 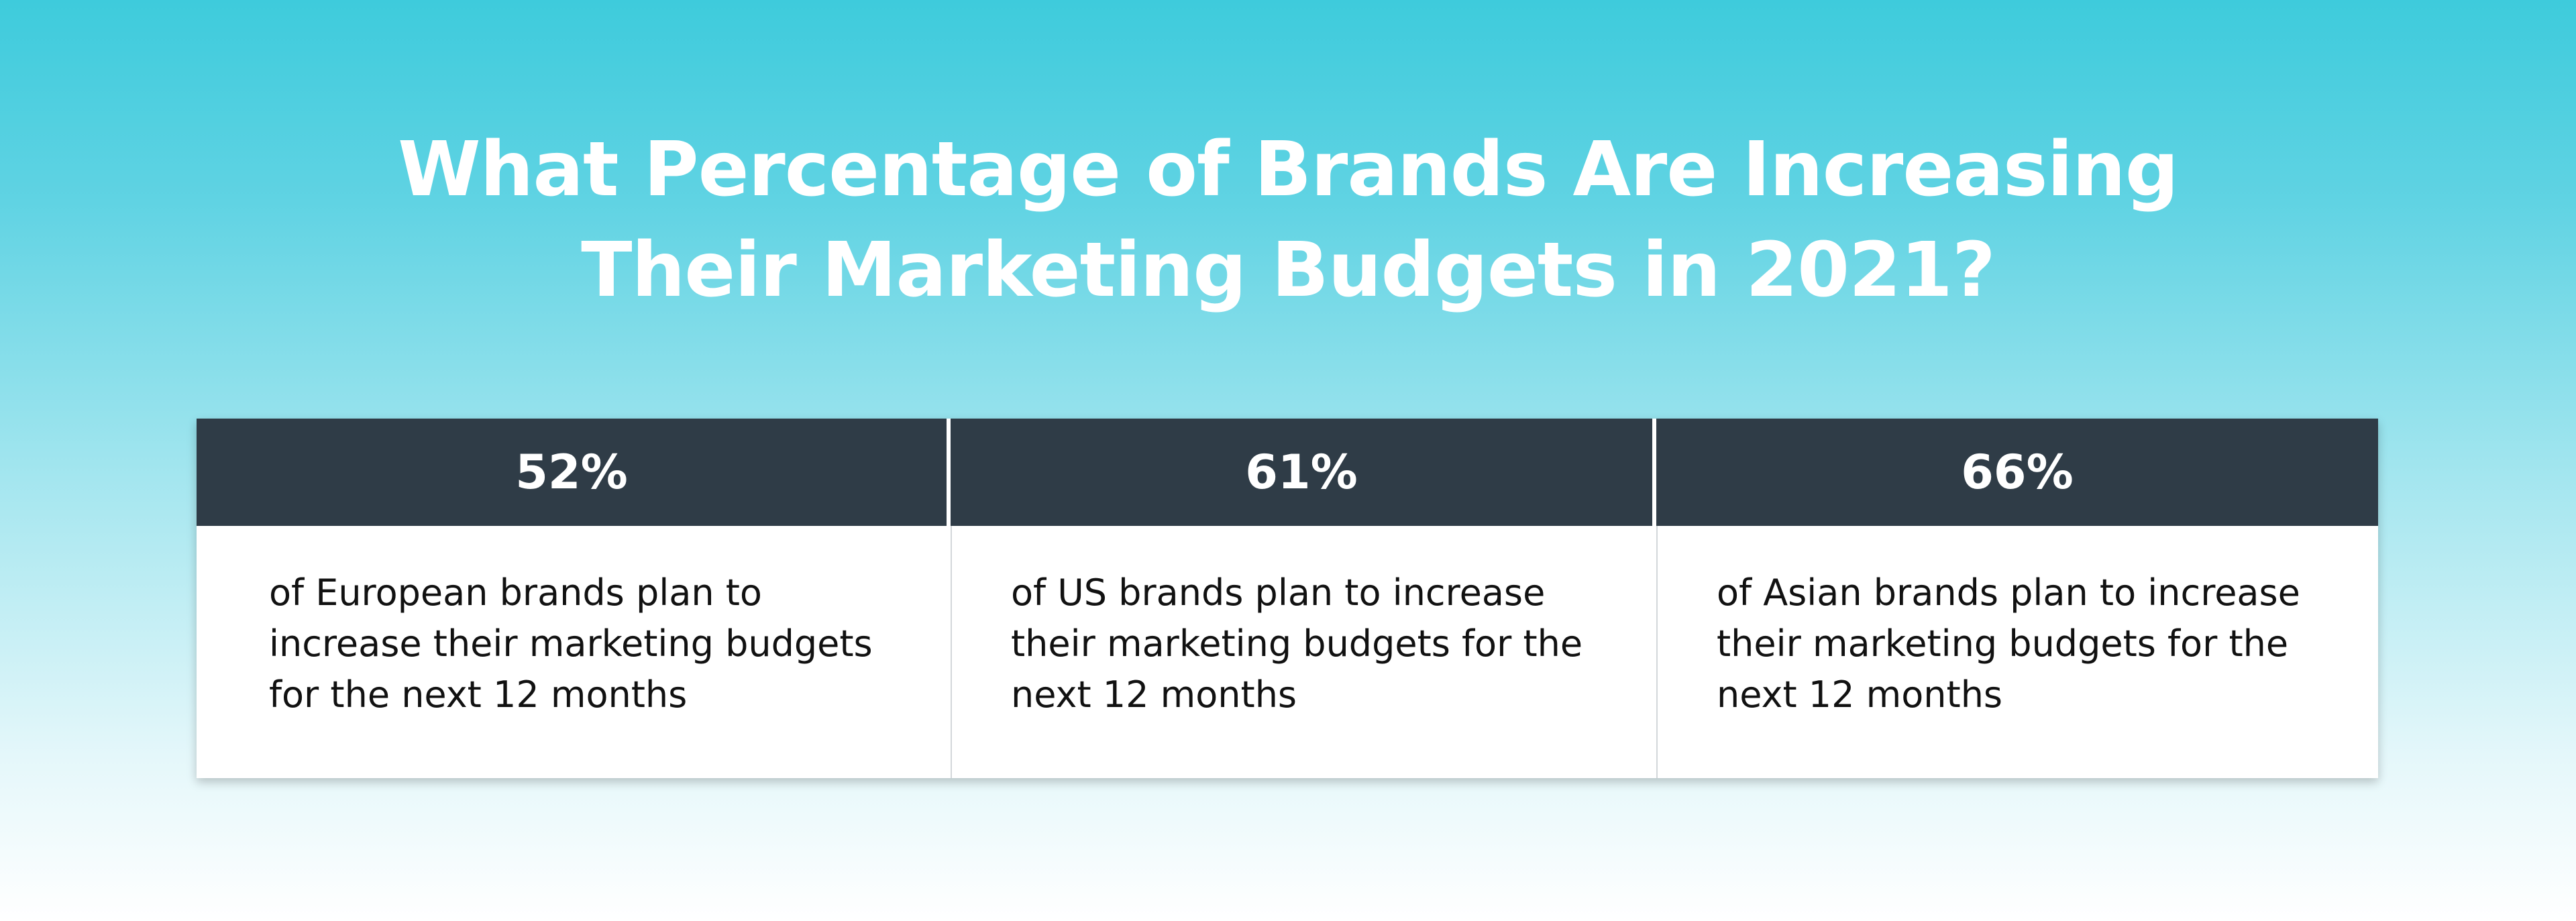 What do you see at coordinates (1288, 270) in the screenshot?
I see `chart-title-line-2: Their Marketing Budgets in 2021?` at bounding box center [1288, 270].